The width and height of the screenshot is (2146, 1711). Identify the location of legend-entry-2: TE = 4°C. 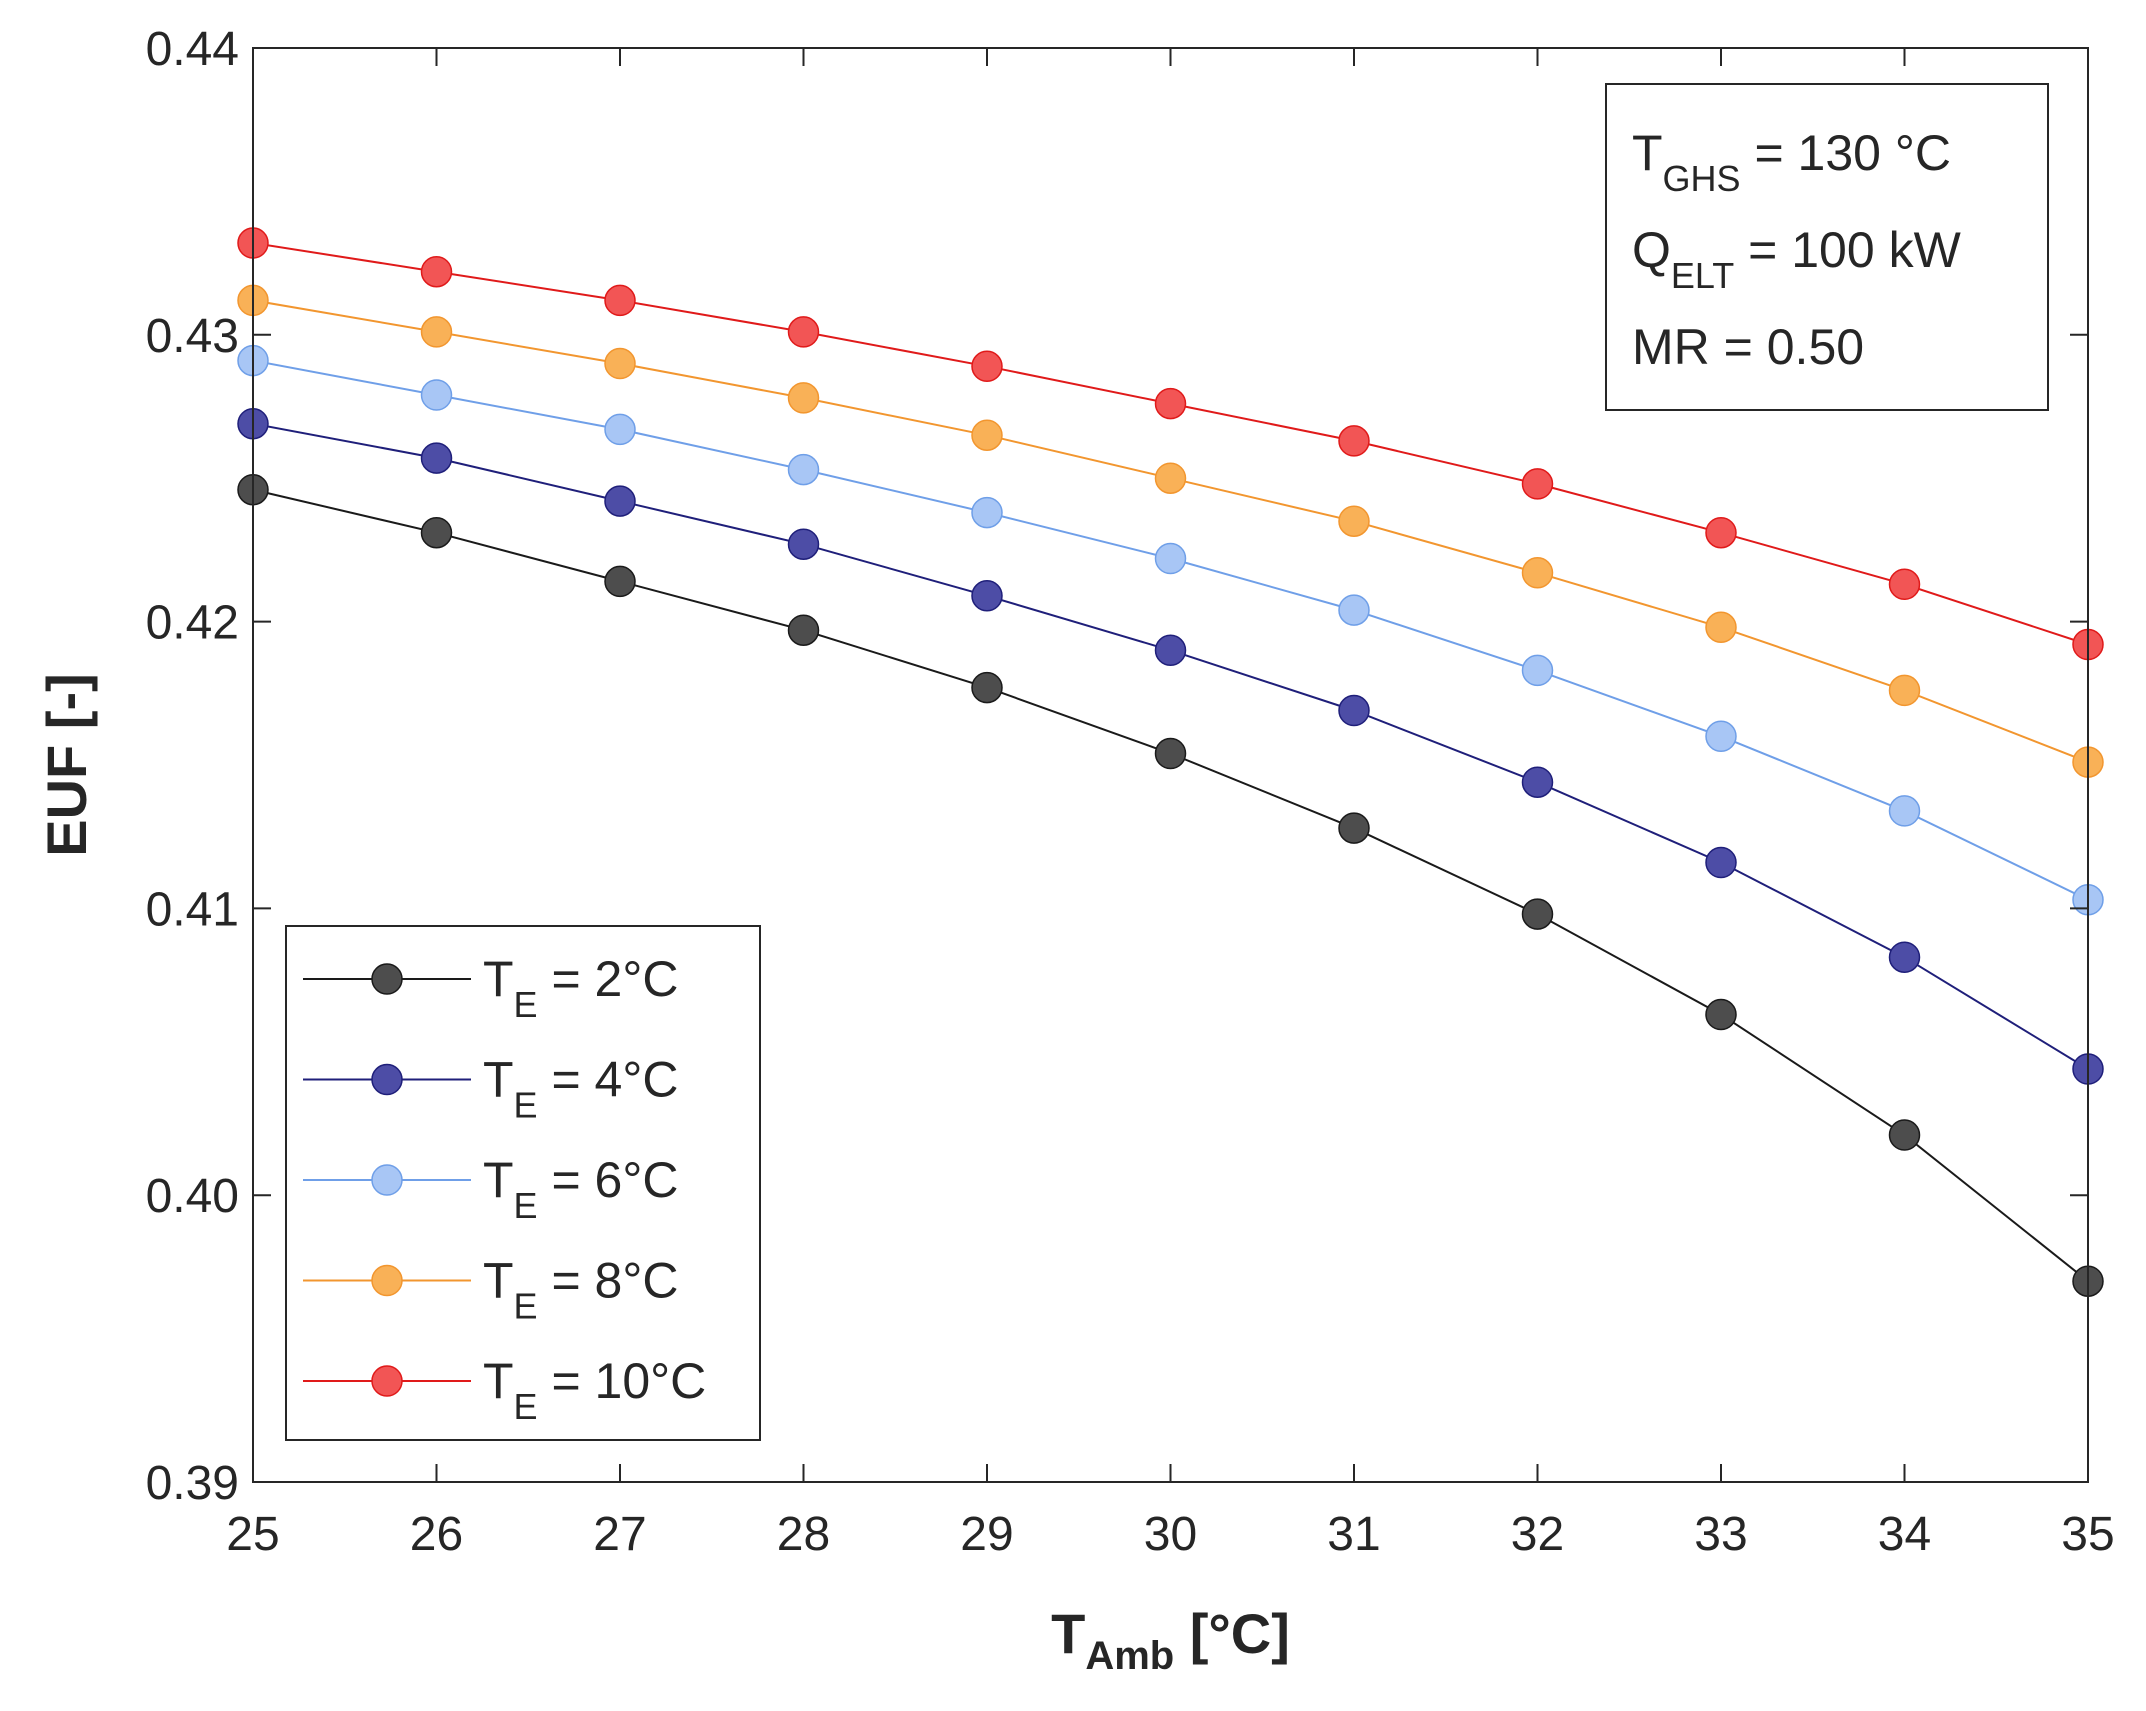
(490, 1089).